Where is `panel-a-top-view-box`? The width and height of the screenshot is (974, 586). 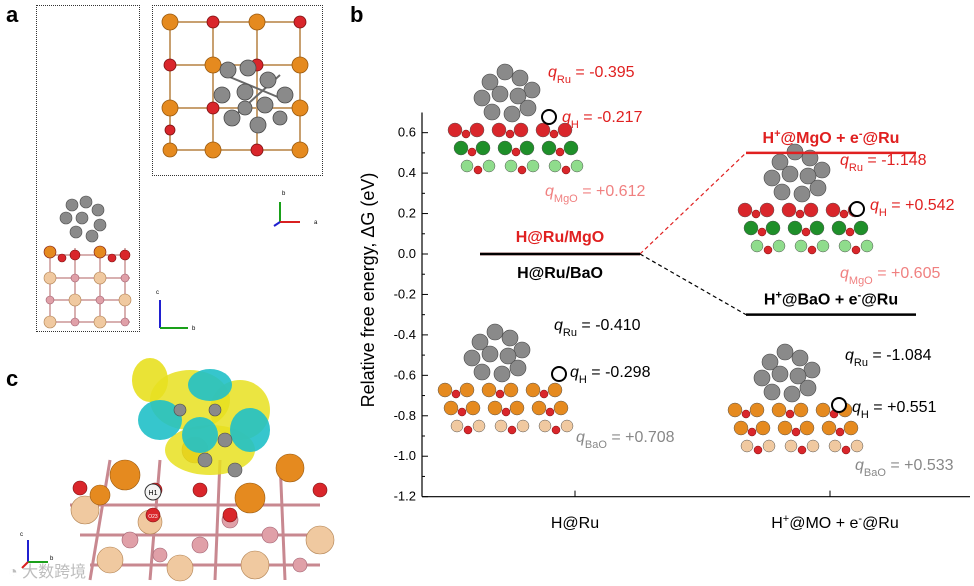
panel-a-top-view-box is located at coordinates (237, 90).